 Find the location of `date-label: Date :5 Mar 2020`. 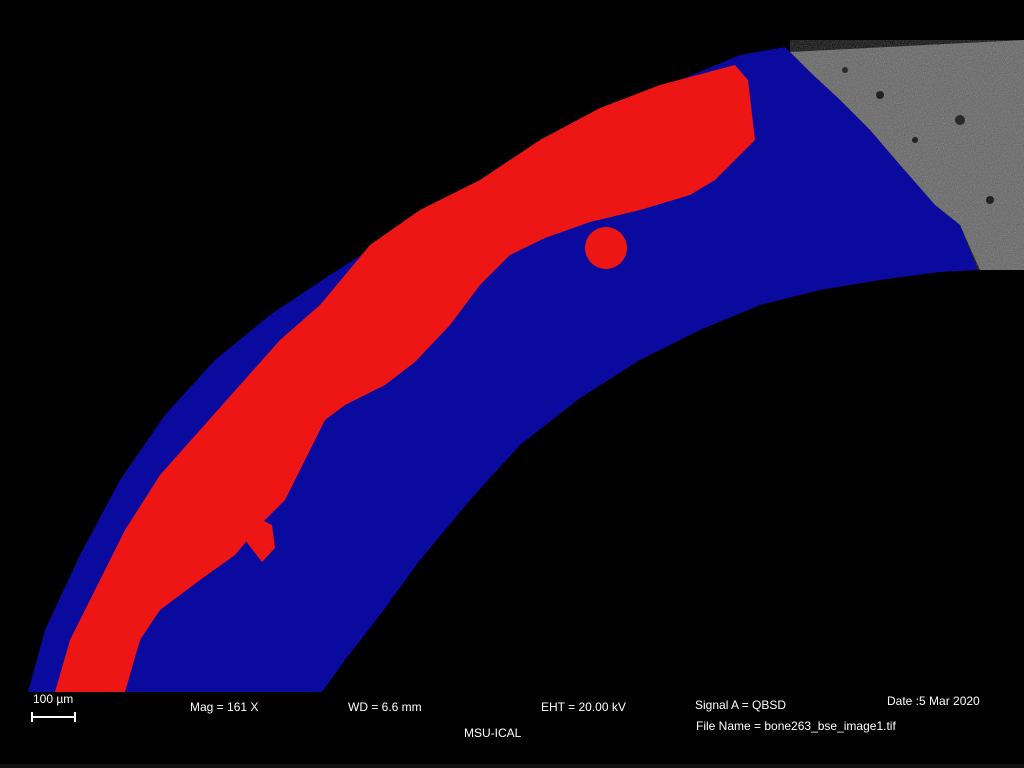

date-label: Date :5 Mar 2020 is located at coordinates (933, 701).